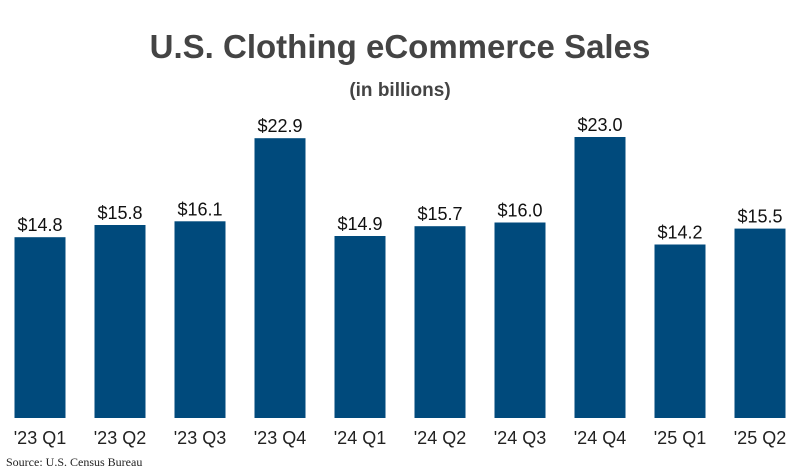 The height and width of the screenshot is (473, 800). Describe the element at coordinates (760, 438) in the screenshot. I see `x-tick-label: '25 Q2` at that location.